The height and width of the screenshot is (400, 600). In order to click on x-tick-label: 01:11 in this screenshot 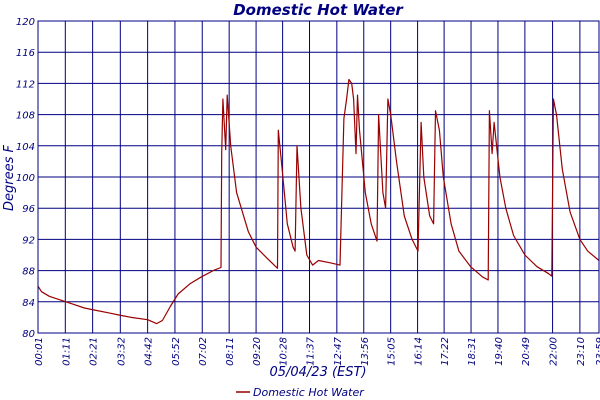, I will do `click(66, 351)`.